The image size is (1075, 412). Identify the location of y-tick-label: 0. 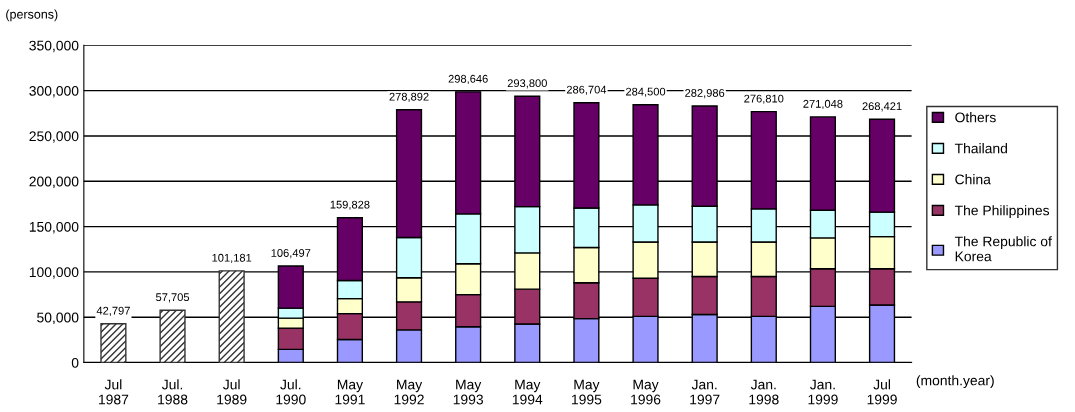
(75, 362).